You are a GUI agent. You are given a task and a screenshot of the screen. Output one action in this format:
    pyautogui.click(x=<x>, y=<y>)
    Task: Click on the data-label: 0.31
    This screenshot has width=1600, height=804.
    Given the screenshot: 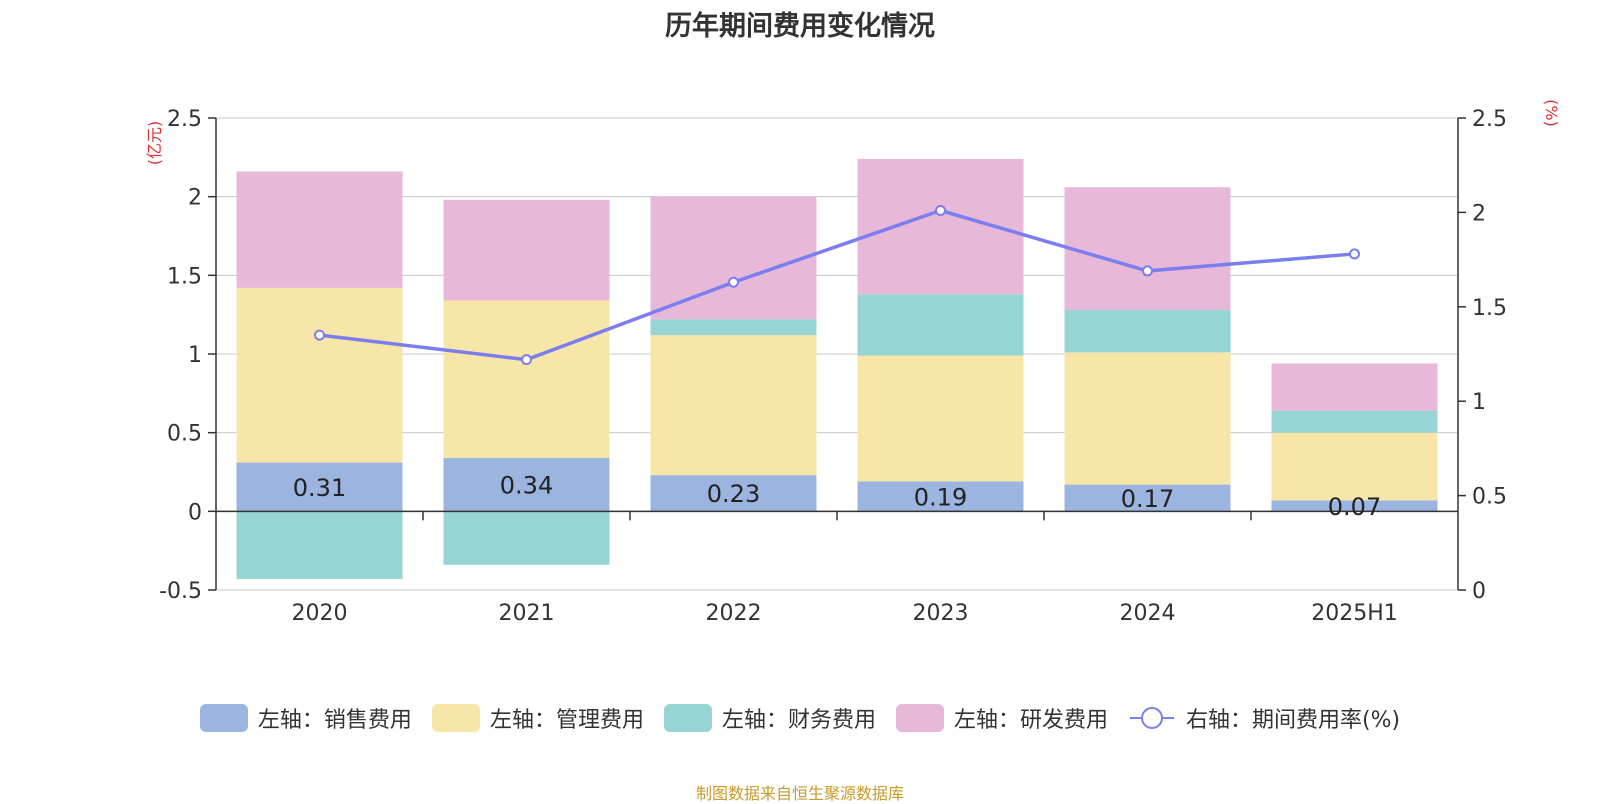 What is the action you would take?
    pyautogui.click(x=319, y=488)
    